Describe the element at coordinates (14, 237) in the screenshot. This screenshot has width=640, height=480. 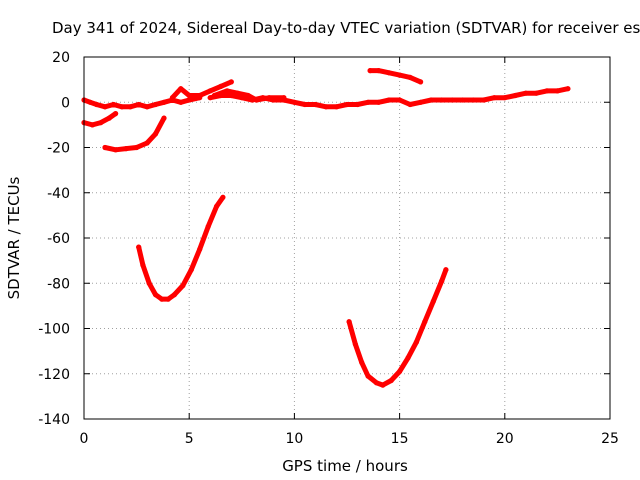
I see `y-axis-label: SDTVAR / TECUs` at that location.